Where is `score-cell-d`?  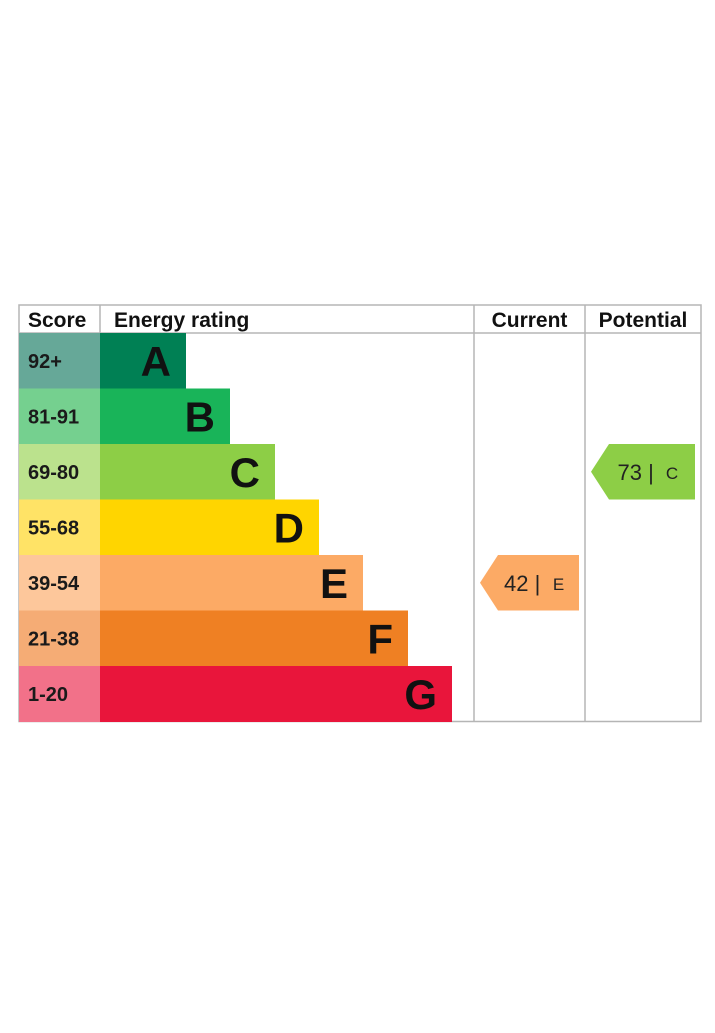 score-cell-d is located at coordinates (59, 527).